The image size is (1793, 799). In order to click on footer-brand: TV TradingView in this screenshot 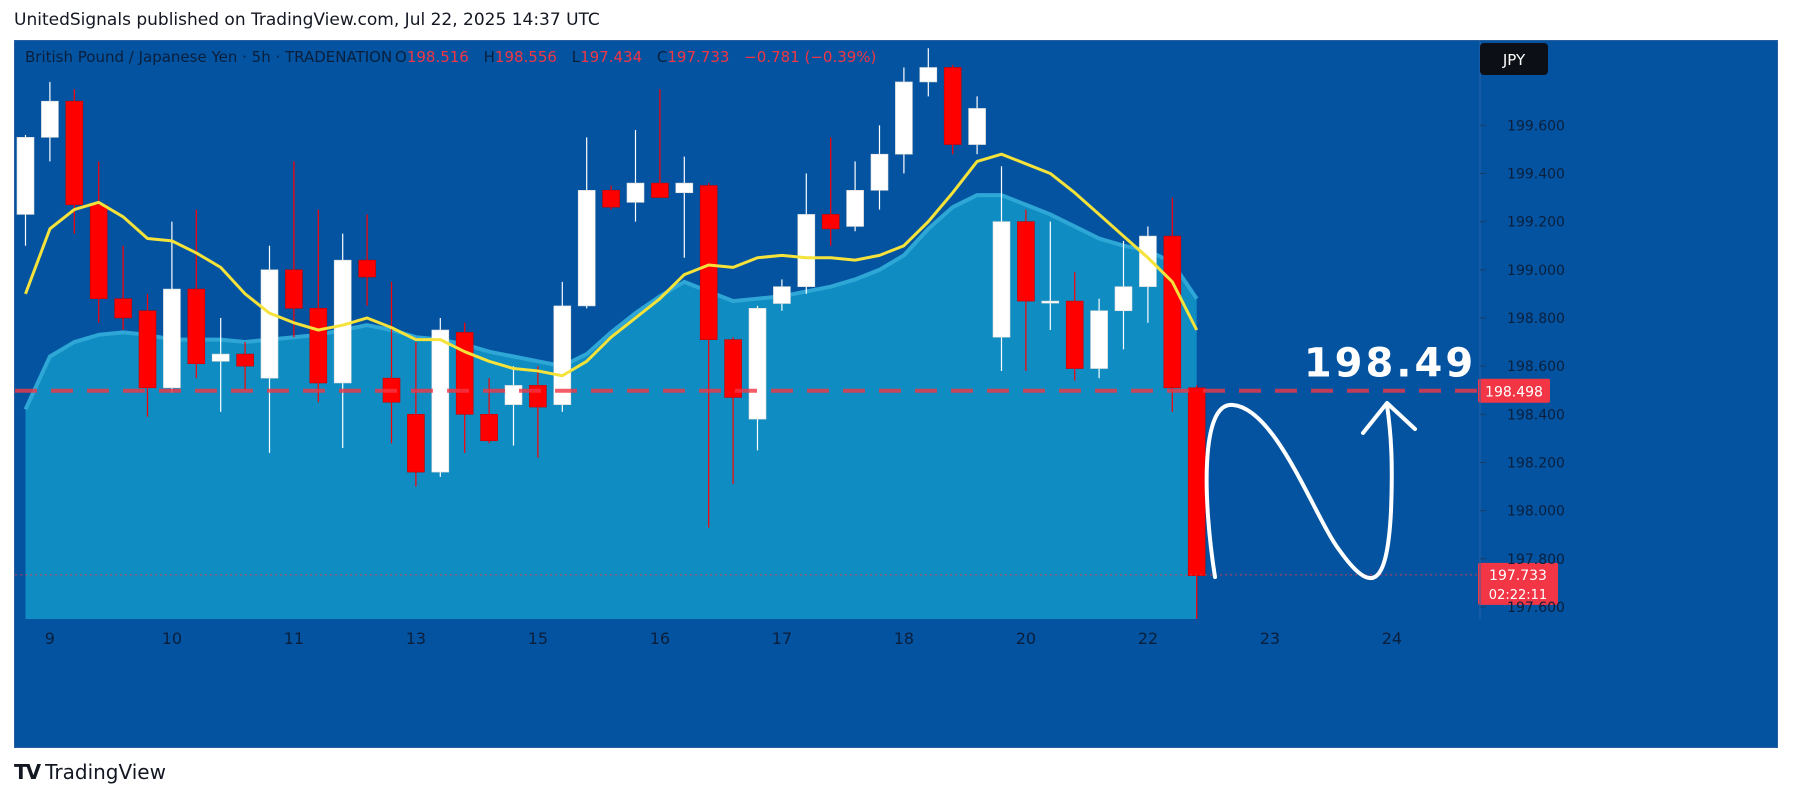, I will do `click(90, 772)`.